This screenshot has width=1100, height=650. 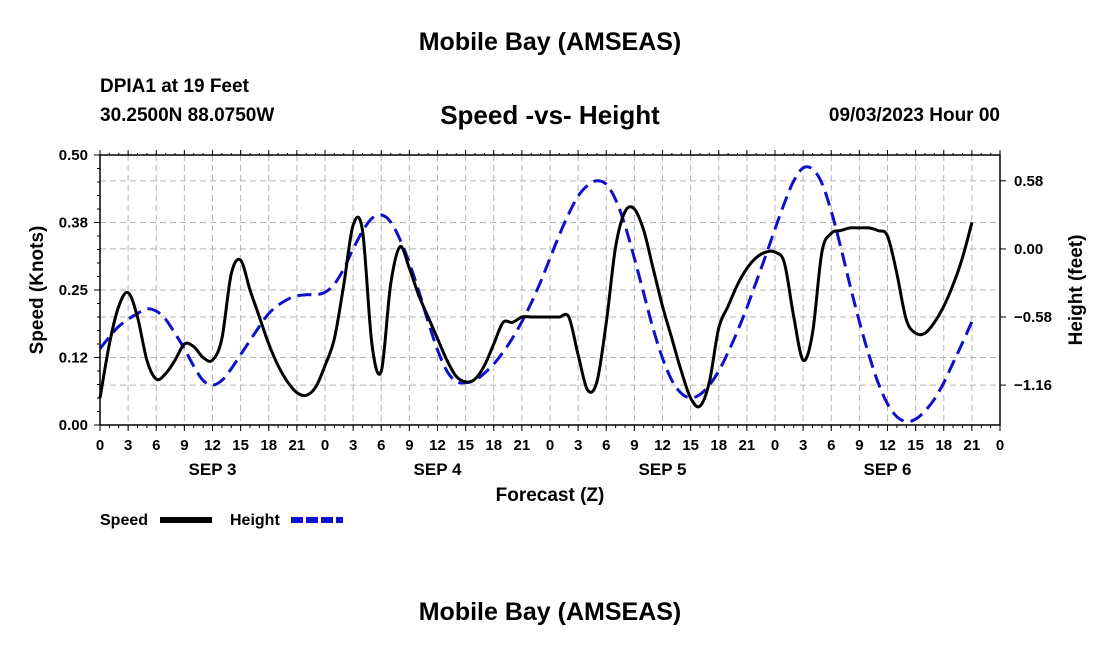 What do you see at coordinates (174, 86) in the screenshot?
I see `station-label: DPIA1 at 19 Feet` at bounding box center [174, 86].